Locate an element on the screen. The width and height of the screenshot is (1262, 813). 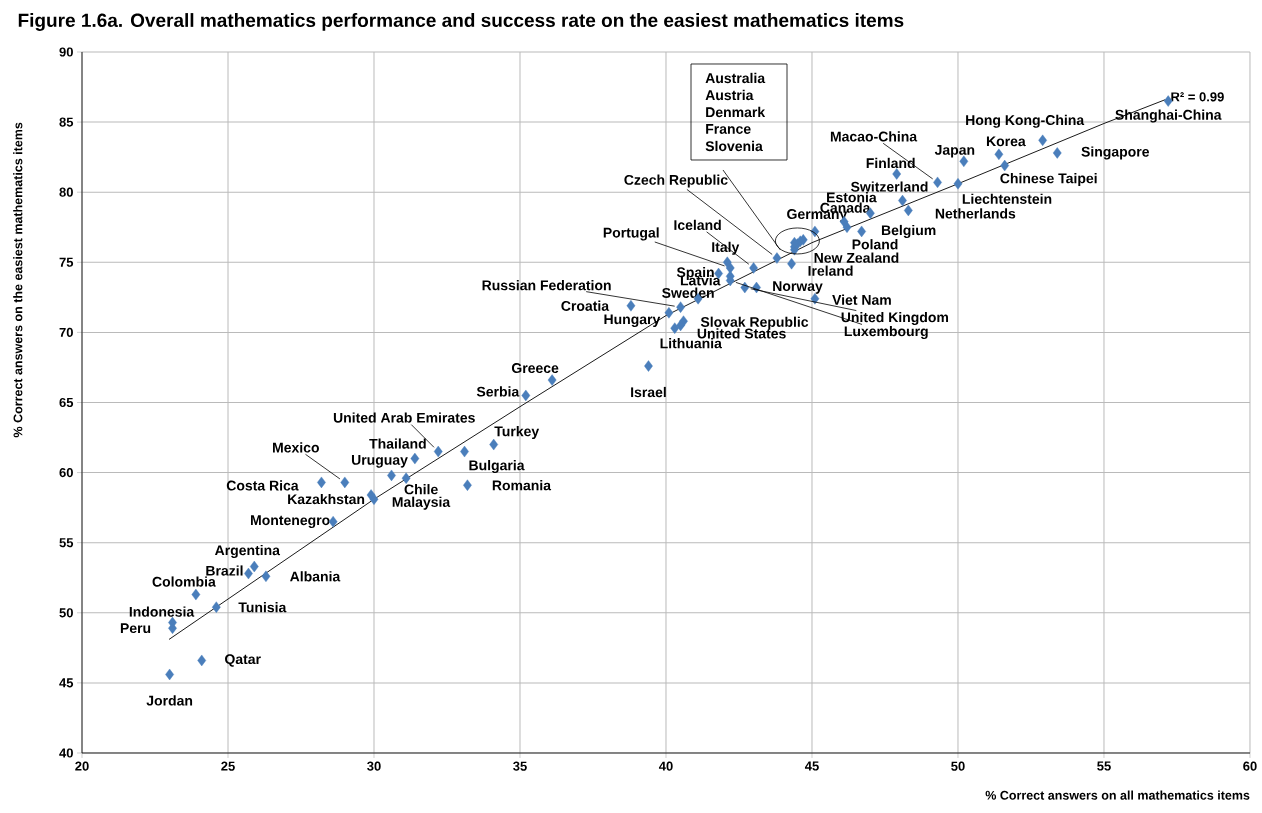
data-label: Netherlands is located at coordinates (975, 213).